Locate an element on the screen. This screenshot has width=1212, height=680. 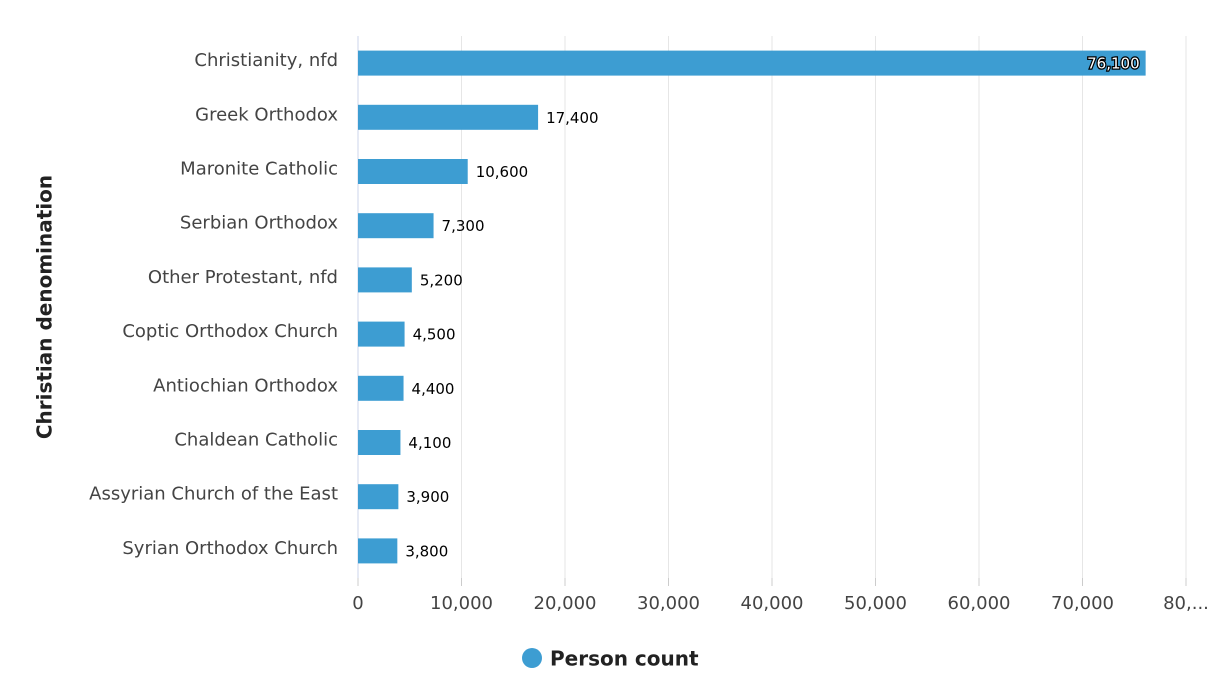
x-tick-label: 50,000 is located at coordinates (875, 603).